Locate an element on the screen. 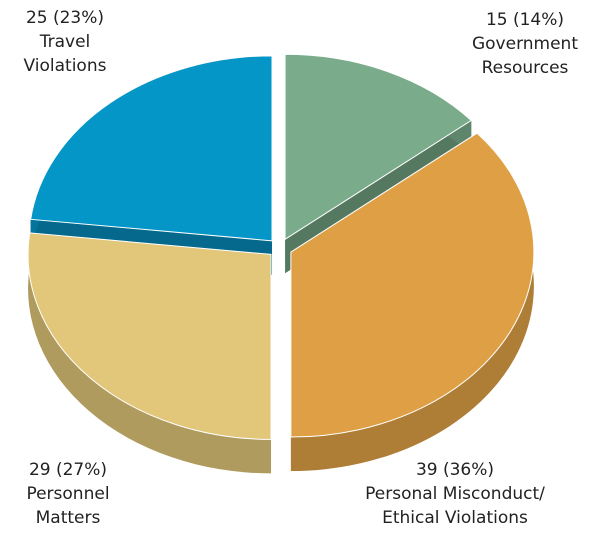  slice-label: 15 (14%) Government Resources is located at coordinates (525, 44).